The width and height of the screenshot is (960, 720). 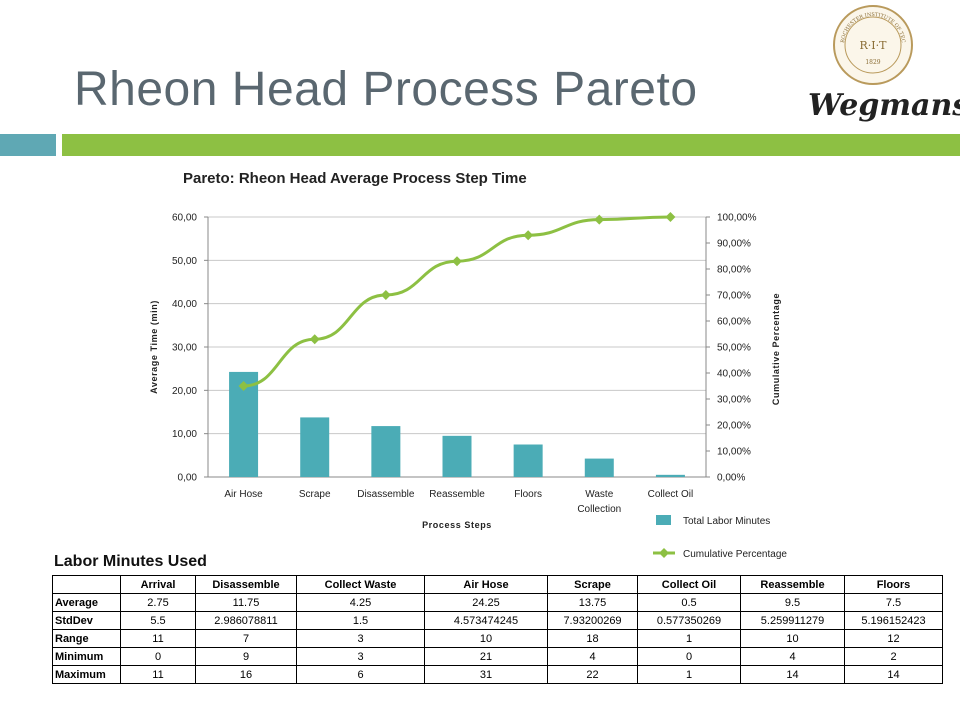 I want to click on y2-tick-label: 30,00%, so click(x=734, y=400).